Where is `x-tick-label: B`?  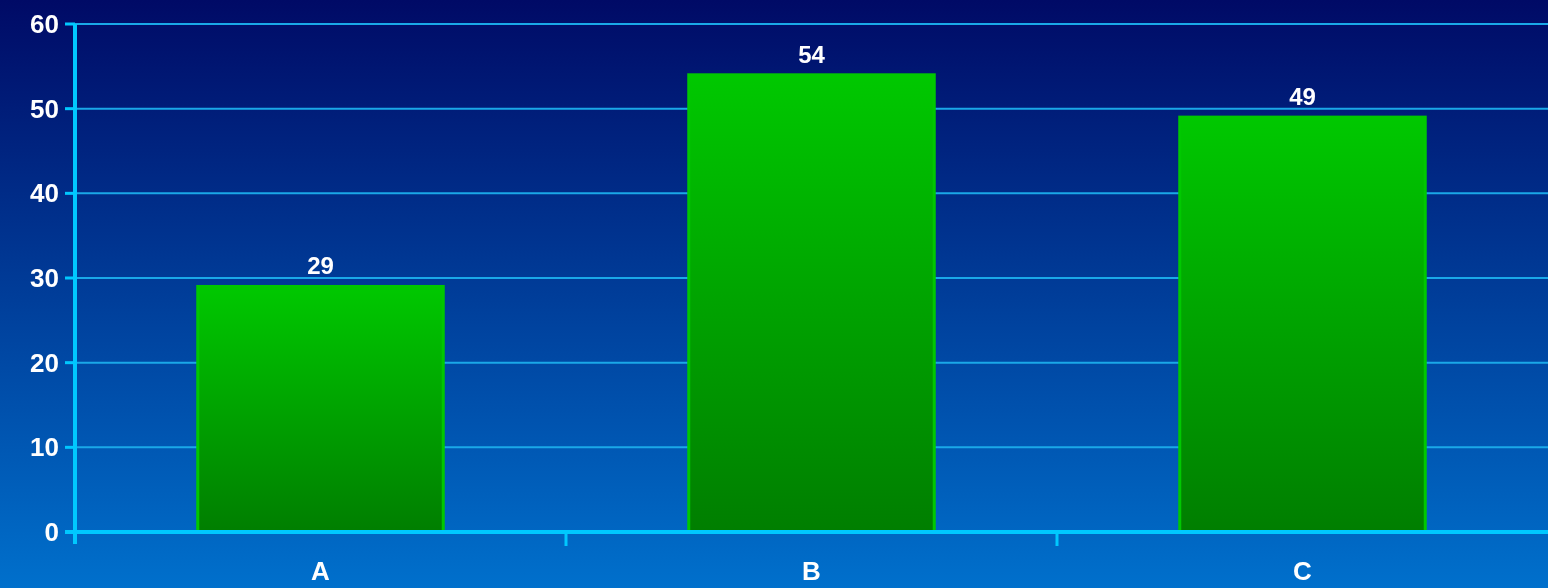
x-tick-label: B is located at coordinates (811, 571).